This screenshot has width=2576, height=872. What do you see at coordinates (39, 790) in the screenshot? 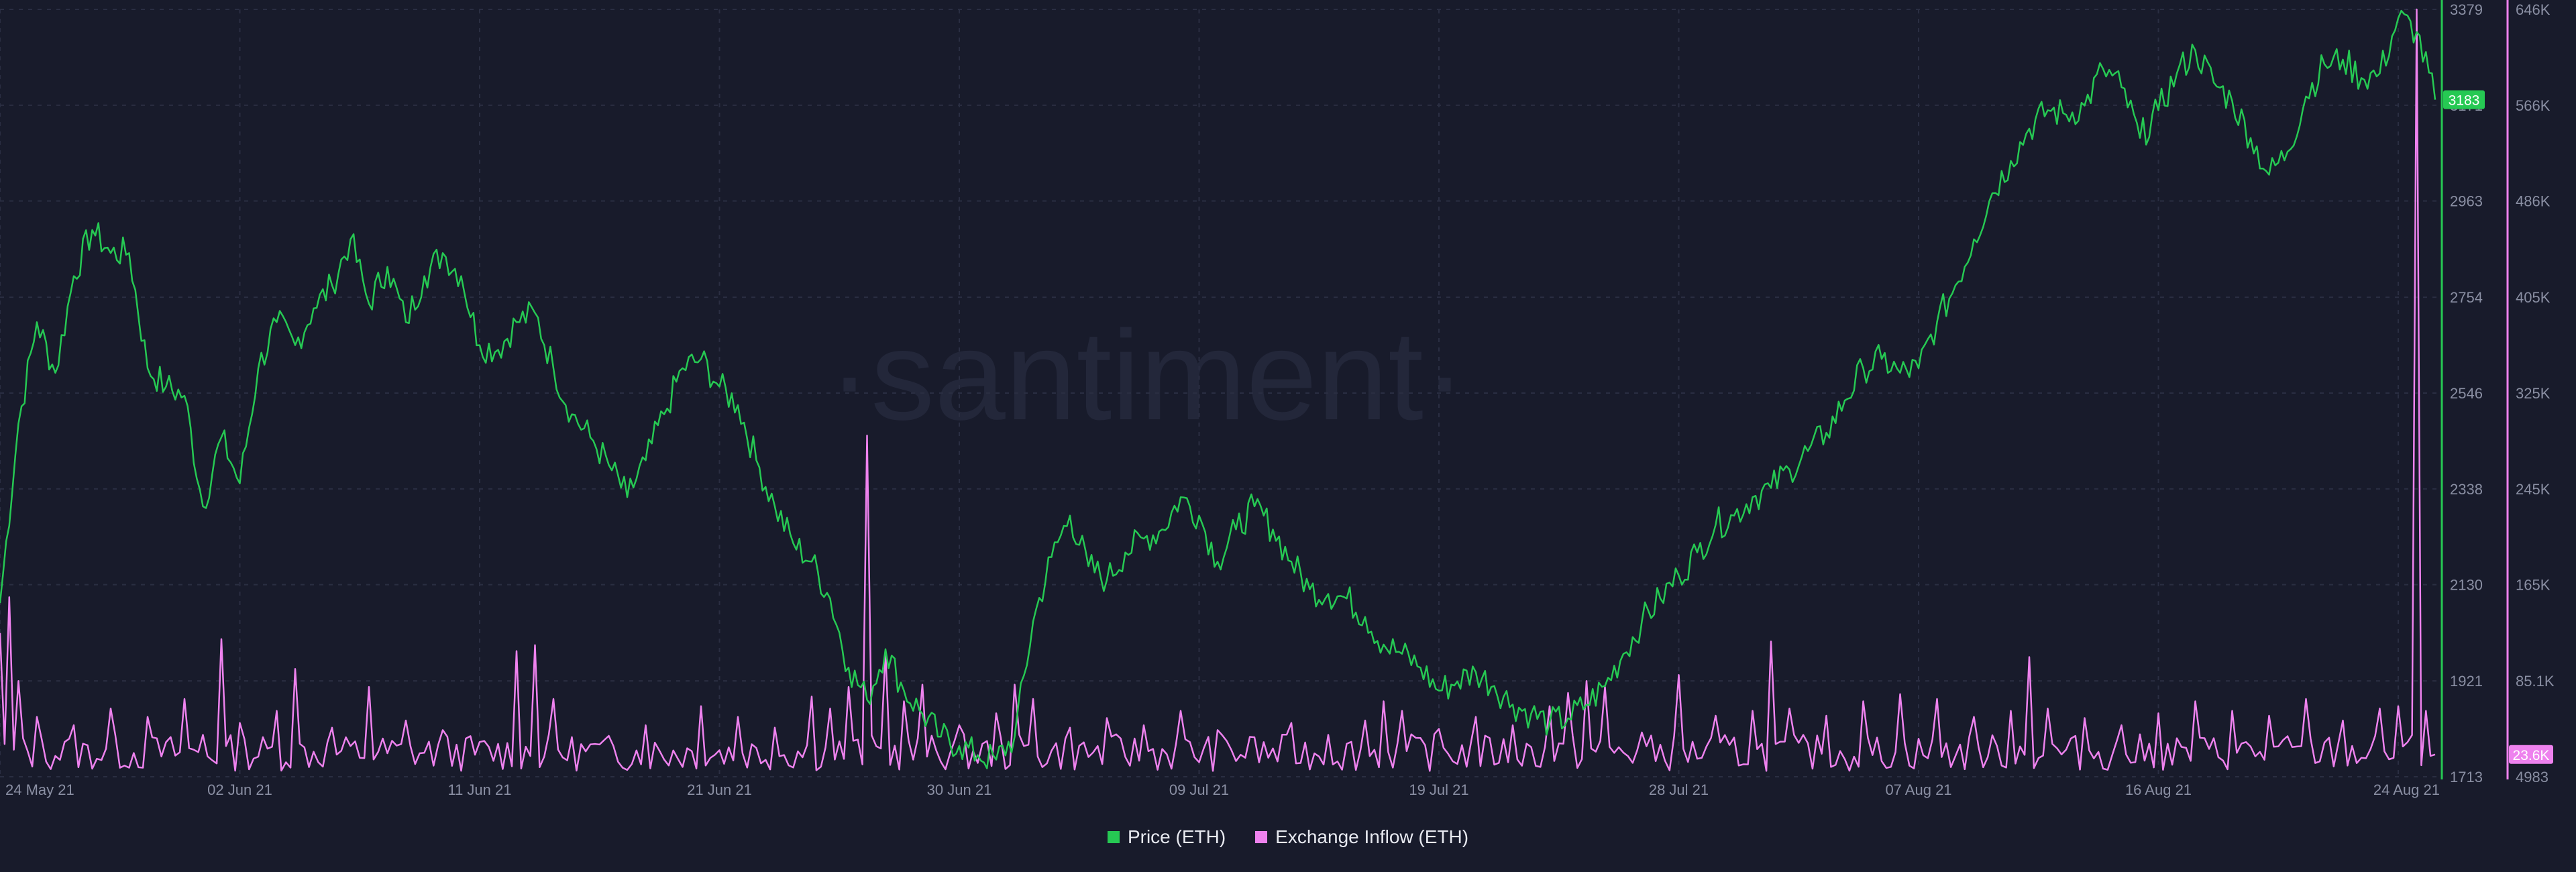
I see `x-tick-label: 24 May 21` at bounding box center [39, 790].